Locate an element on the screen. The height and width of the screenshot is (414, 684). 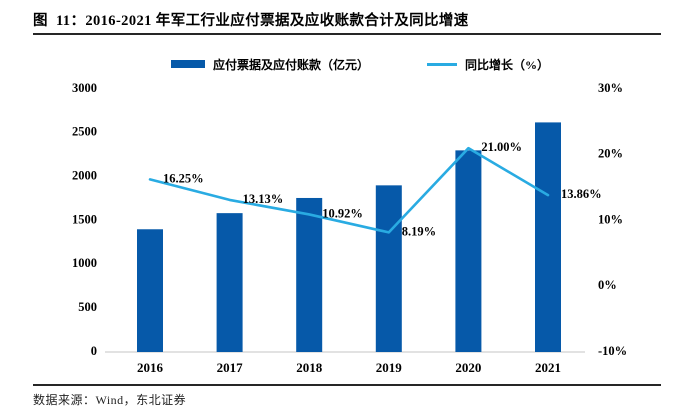
left-axis-tick-label: 500 is located at coordinates (87, 307).